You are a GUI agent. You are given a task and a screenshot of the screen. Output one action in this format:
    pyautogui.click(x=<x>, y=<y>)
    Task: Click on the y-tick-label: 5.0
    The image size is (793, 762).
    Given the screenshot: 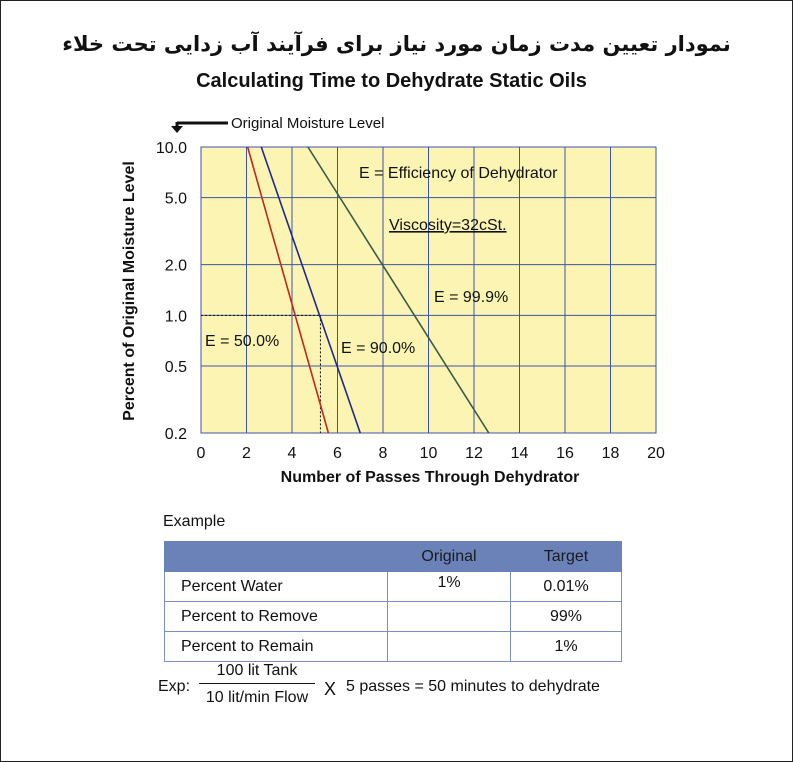 What is the action you would take?
    pyautogui.click(x=176, y=199)
    